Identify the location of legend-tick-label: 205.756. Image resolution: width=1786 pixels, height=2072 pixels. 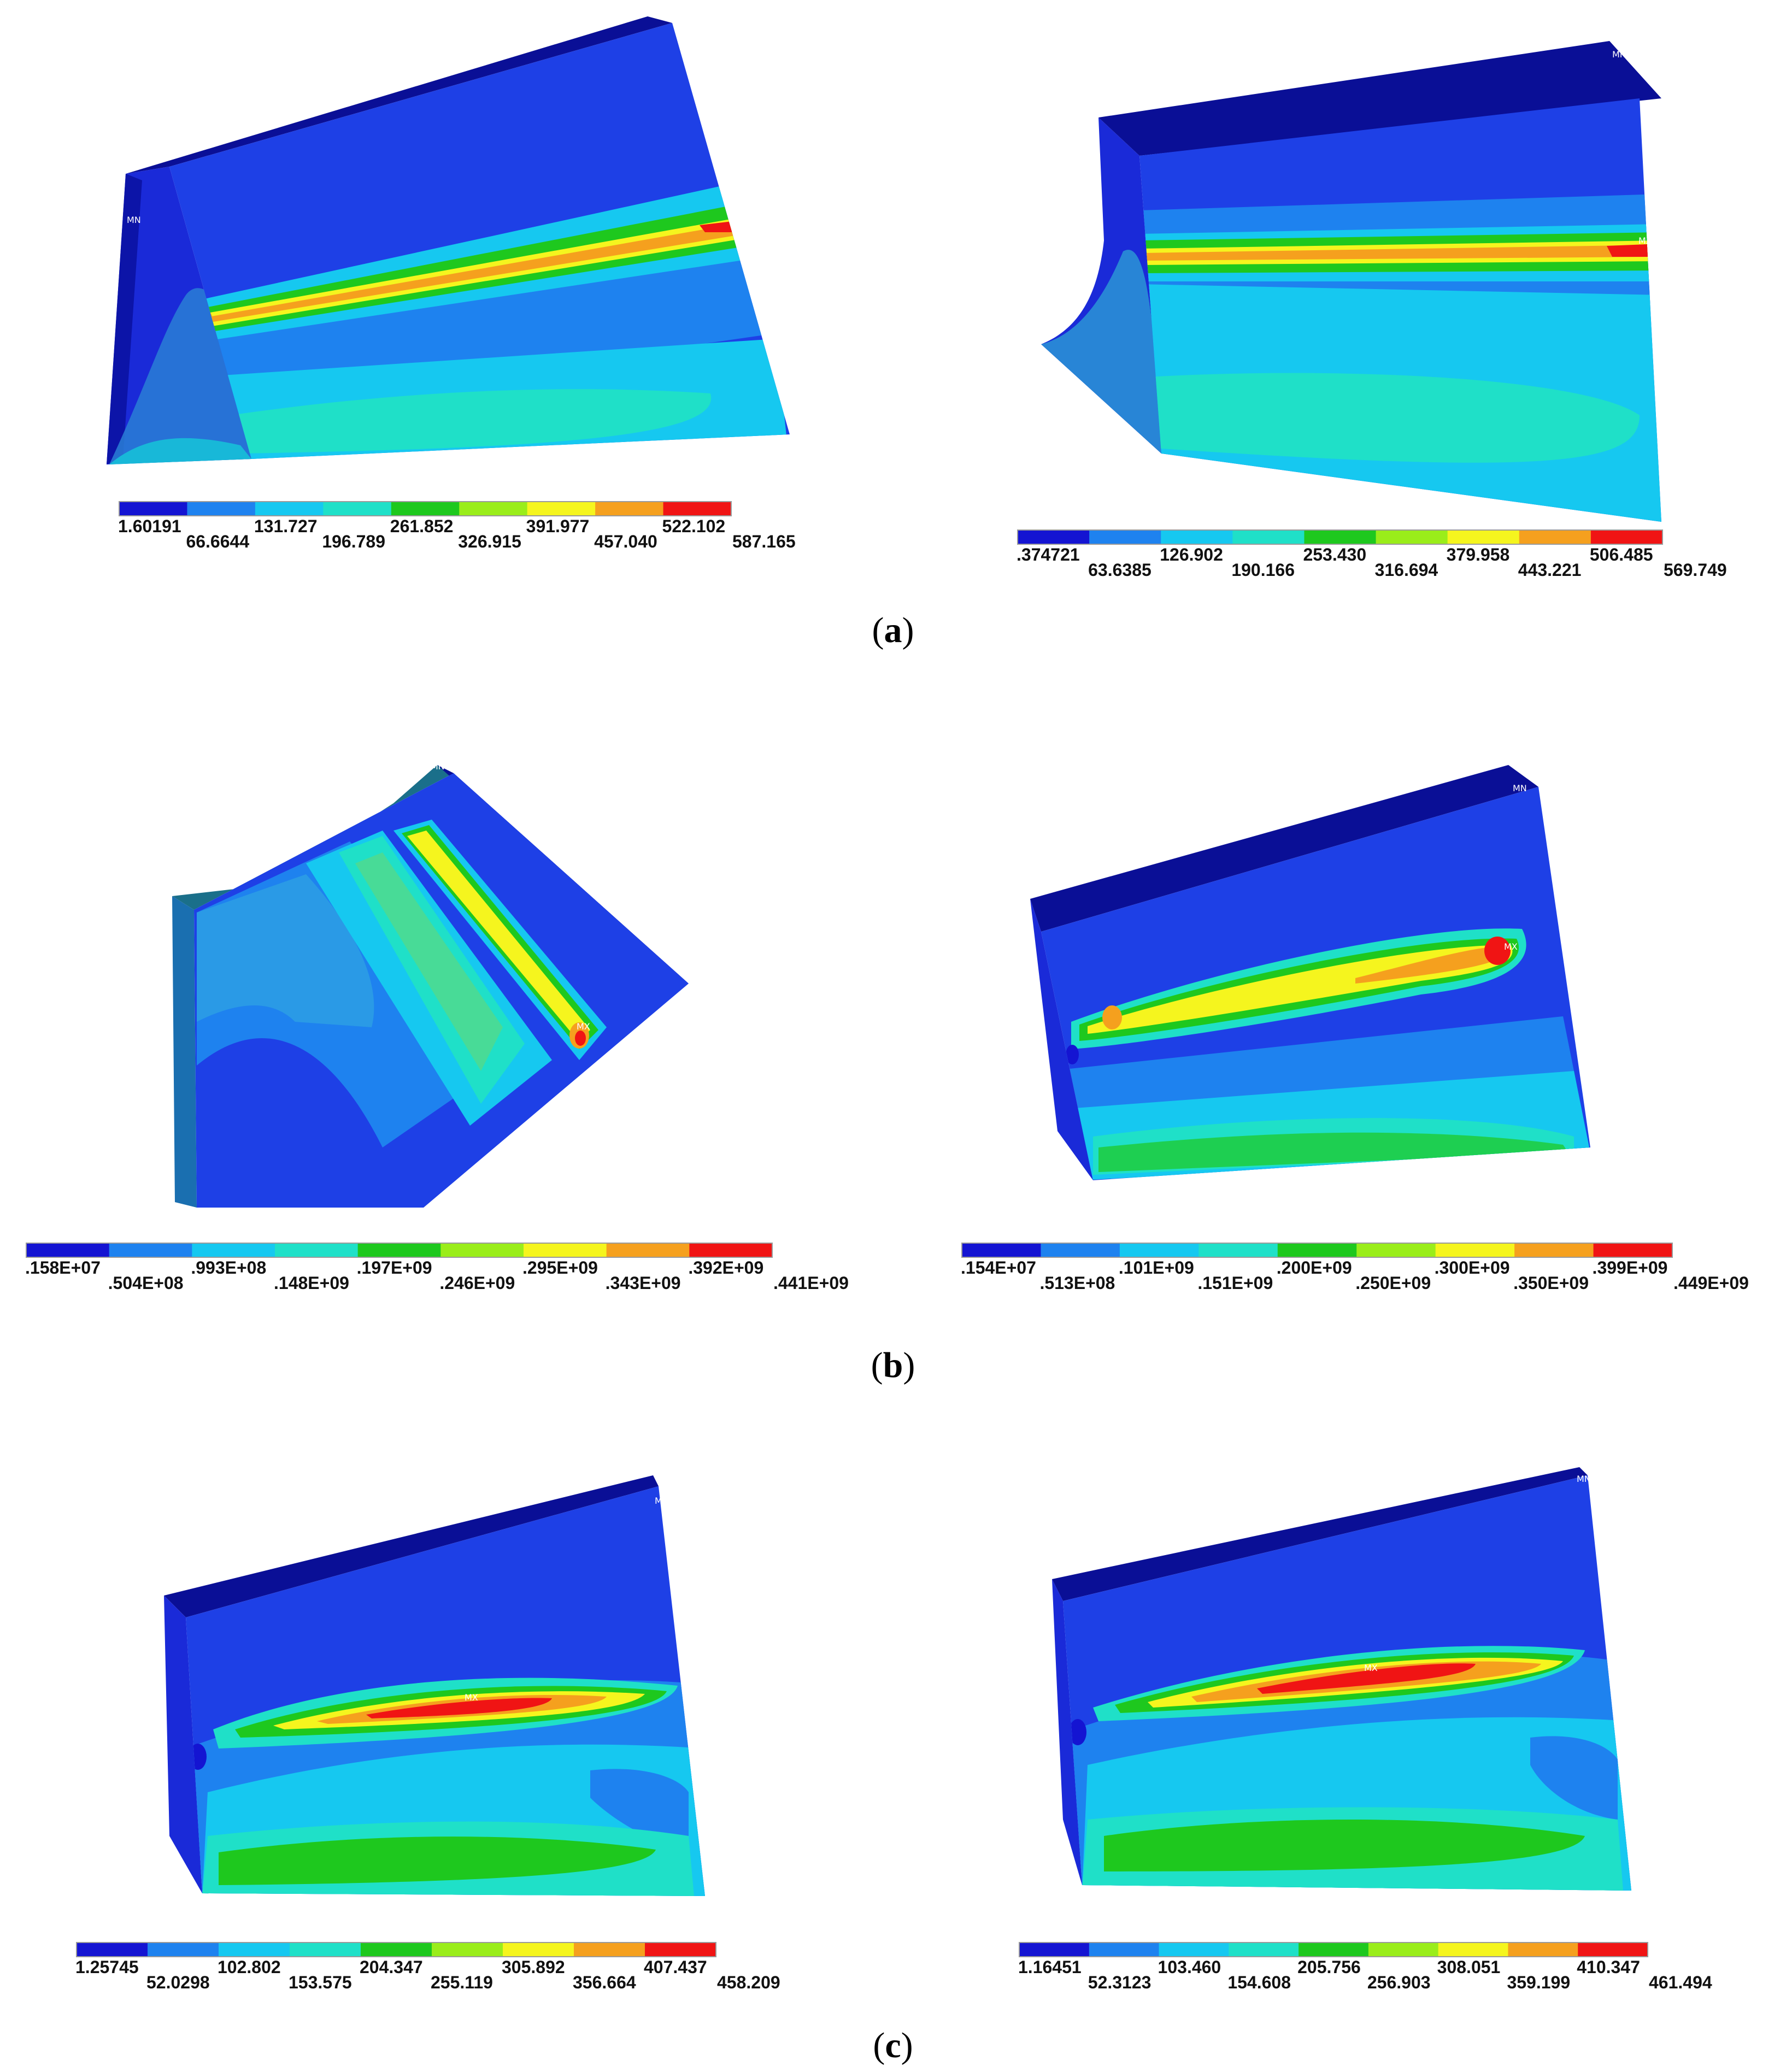
(1329, 1967).